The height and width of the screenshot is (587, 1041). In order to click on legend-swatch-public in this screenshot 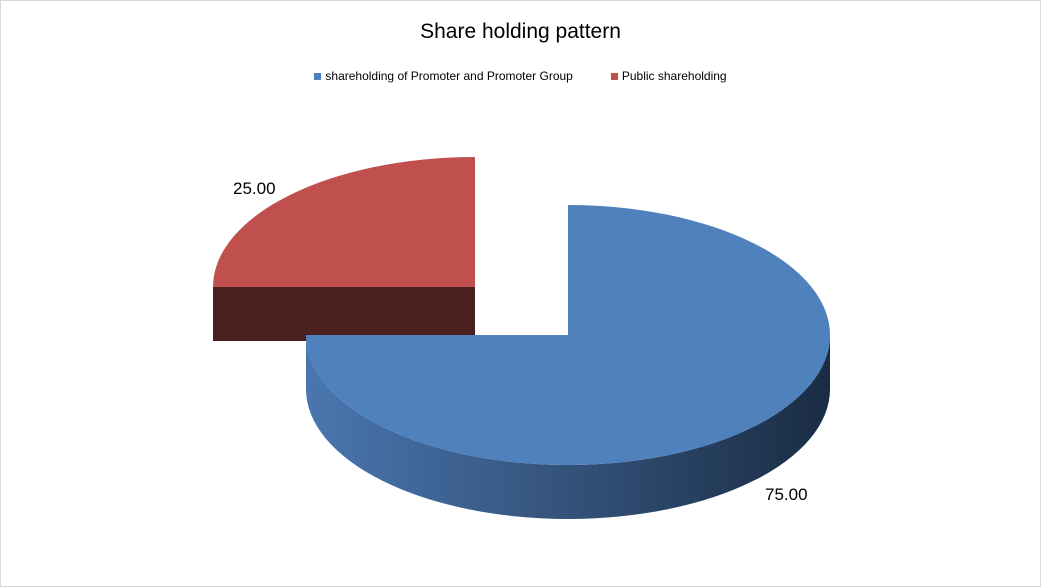, I will do `click(614, 76)`.